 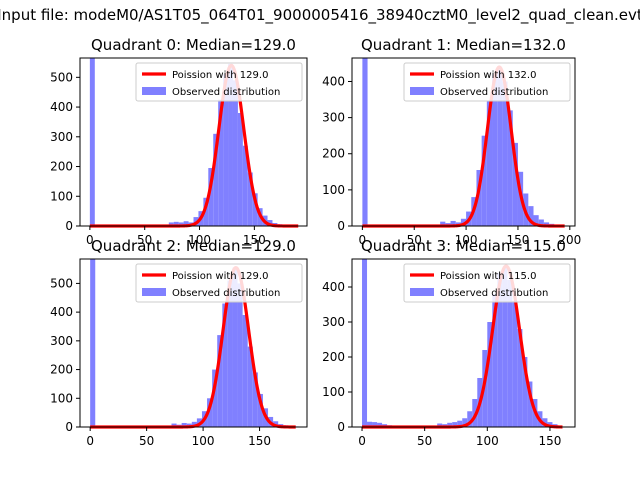 What do you see at coordinates (487, 82) in the screenshot?
I see `legend: Poission with 132.0 Observed distribution` at bounding box center [487, 82].